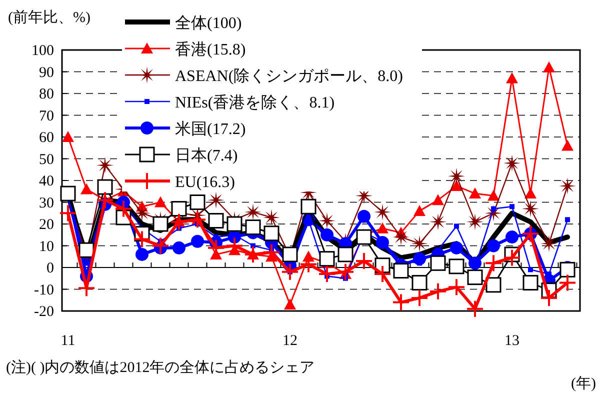 This screenshot has width=602, height=400. Describe the element at coordinates (50, 268) in the screenshot. I see `y-tick-label: 0` at that location.